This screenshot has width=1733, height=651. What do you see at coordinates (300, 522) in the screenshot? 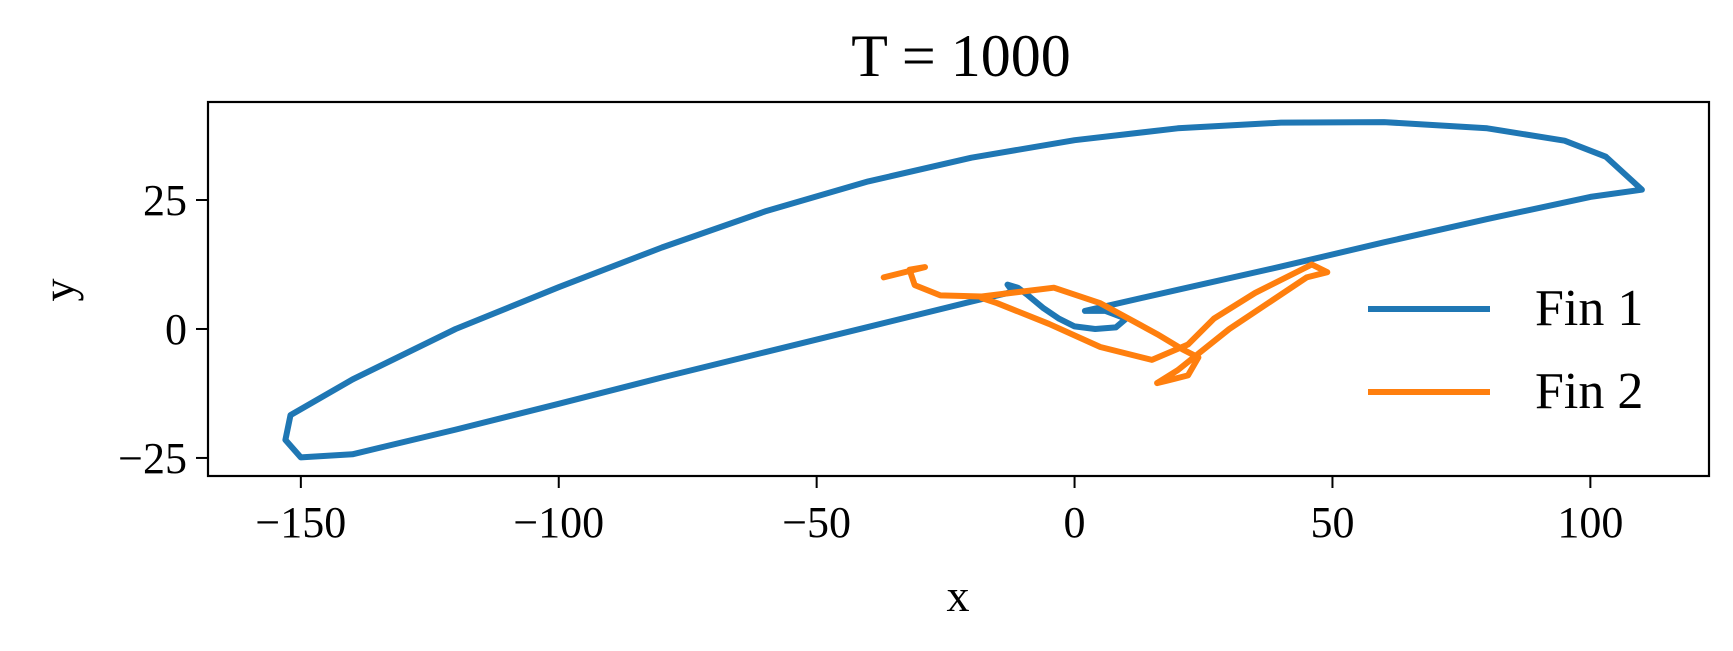
I see `x-tick-label: −150` at bounding box center [300, 522].